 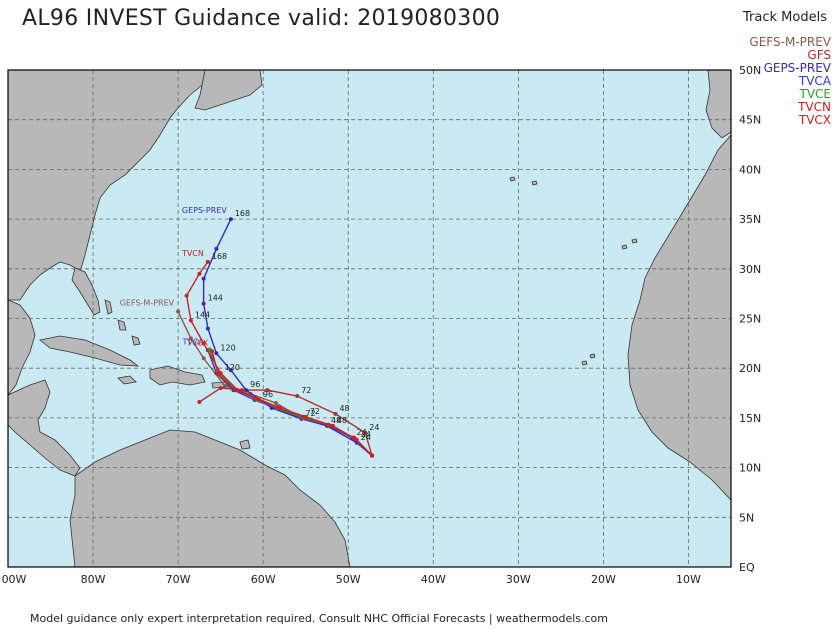 I want to click on land-jamaica, so click(x=127, y=380).